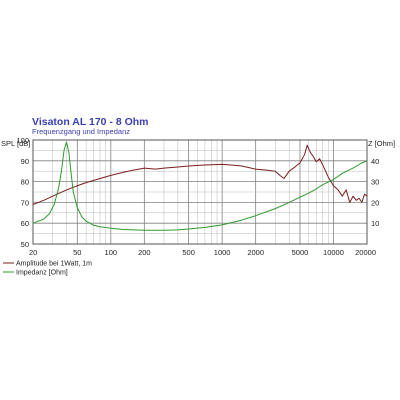 The height and width of the screenshot is (400, 400). I want to click on y-left-tick-label: 60, so click(25, 223).